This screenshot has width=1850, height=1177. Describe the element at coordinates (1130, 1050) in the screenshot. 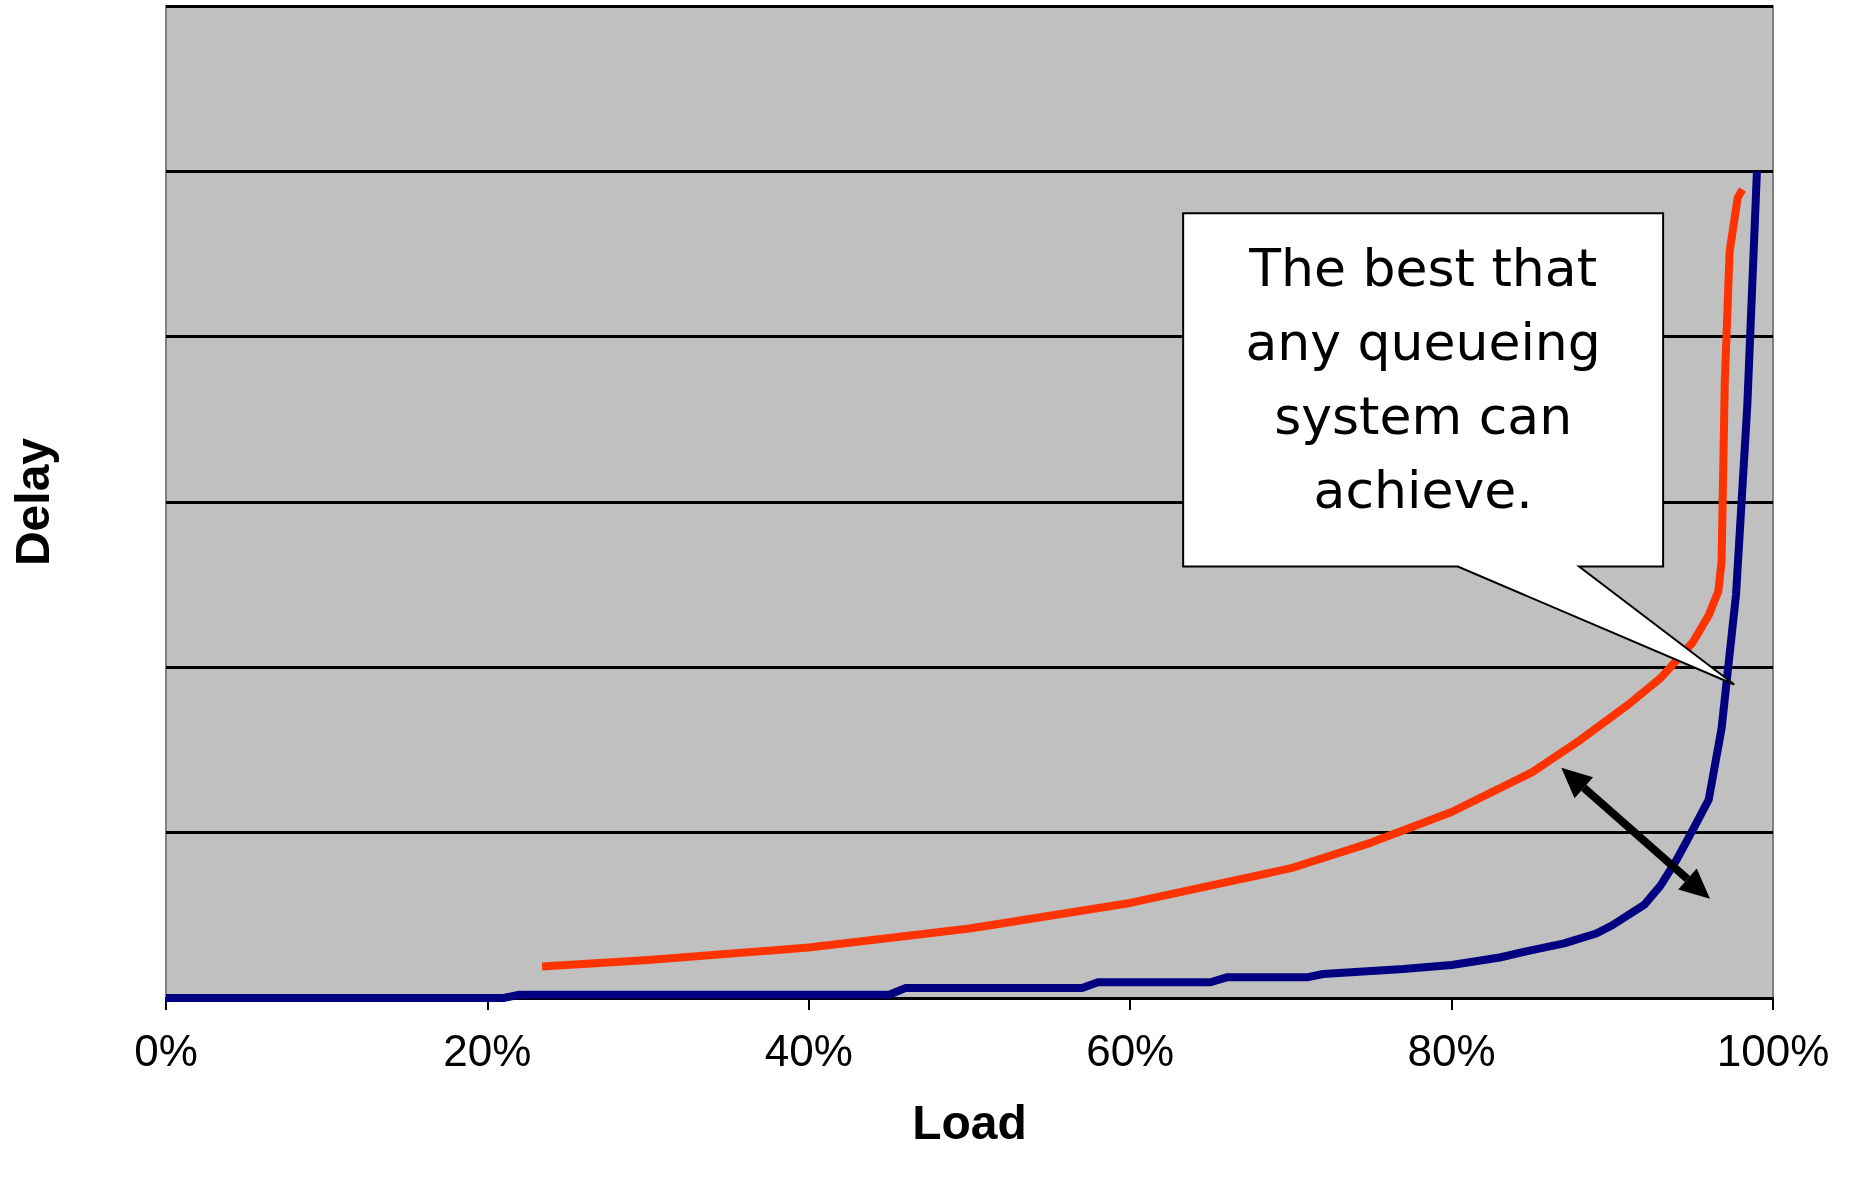

I see `x-tick-label: 60%` at that location.